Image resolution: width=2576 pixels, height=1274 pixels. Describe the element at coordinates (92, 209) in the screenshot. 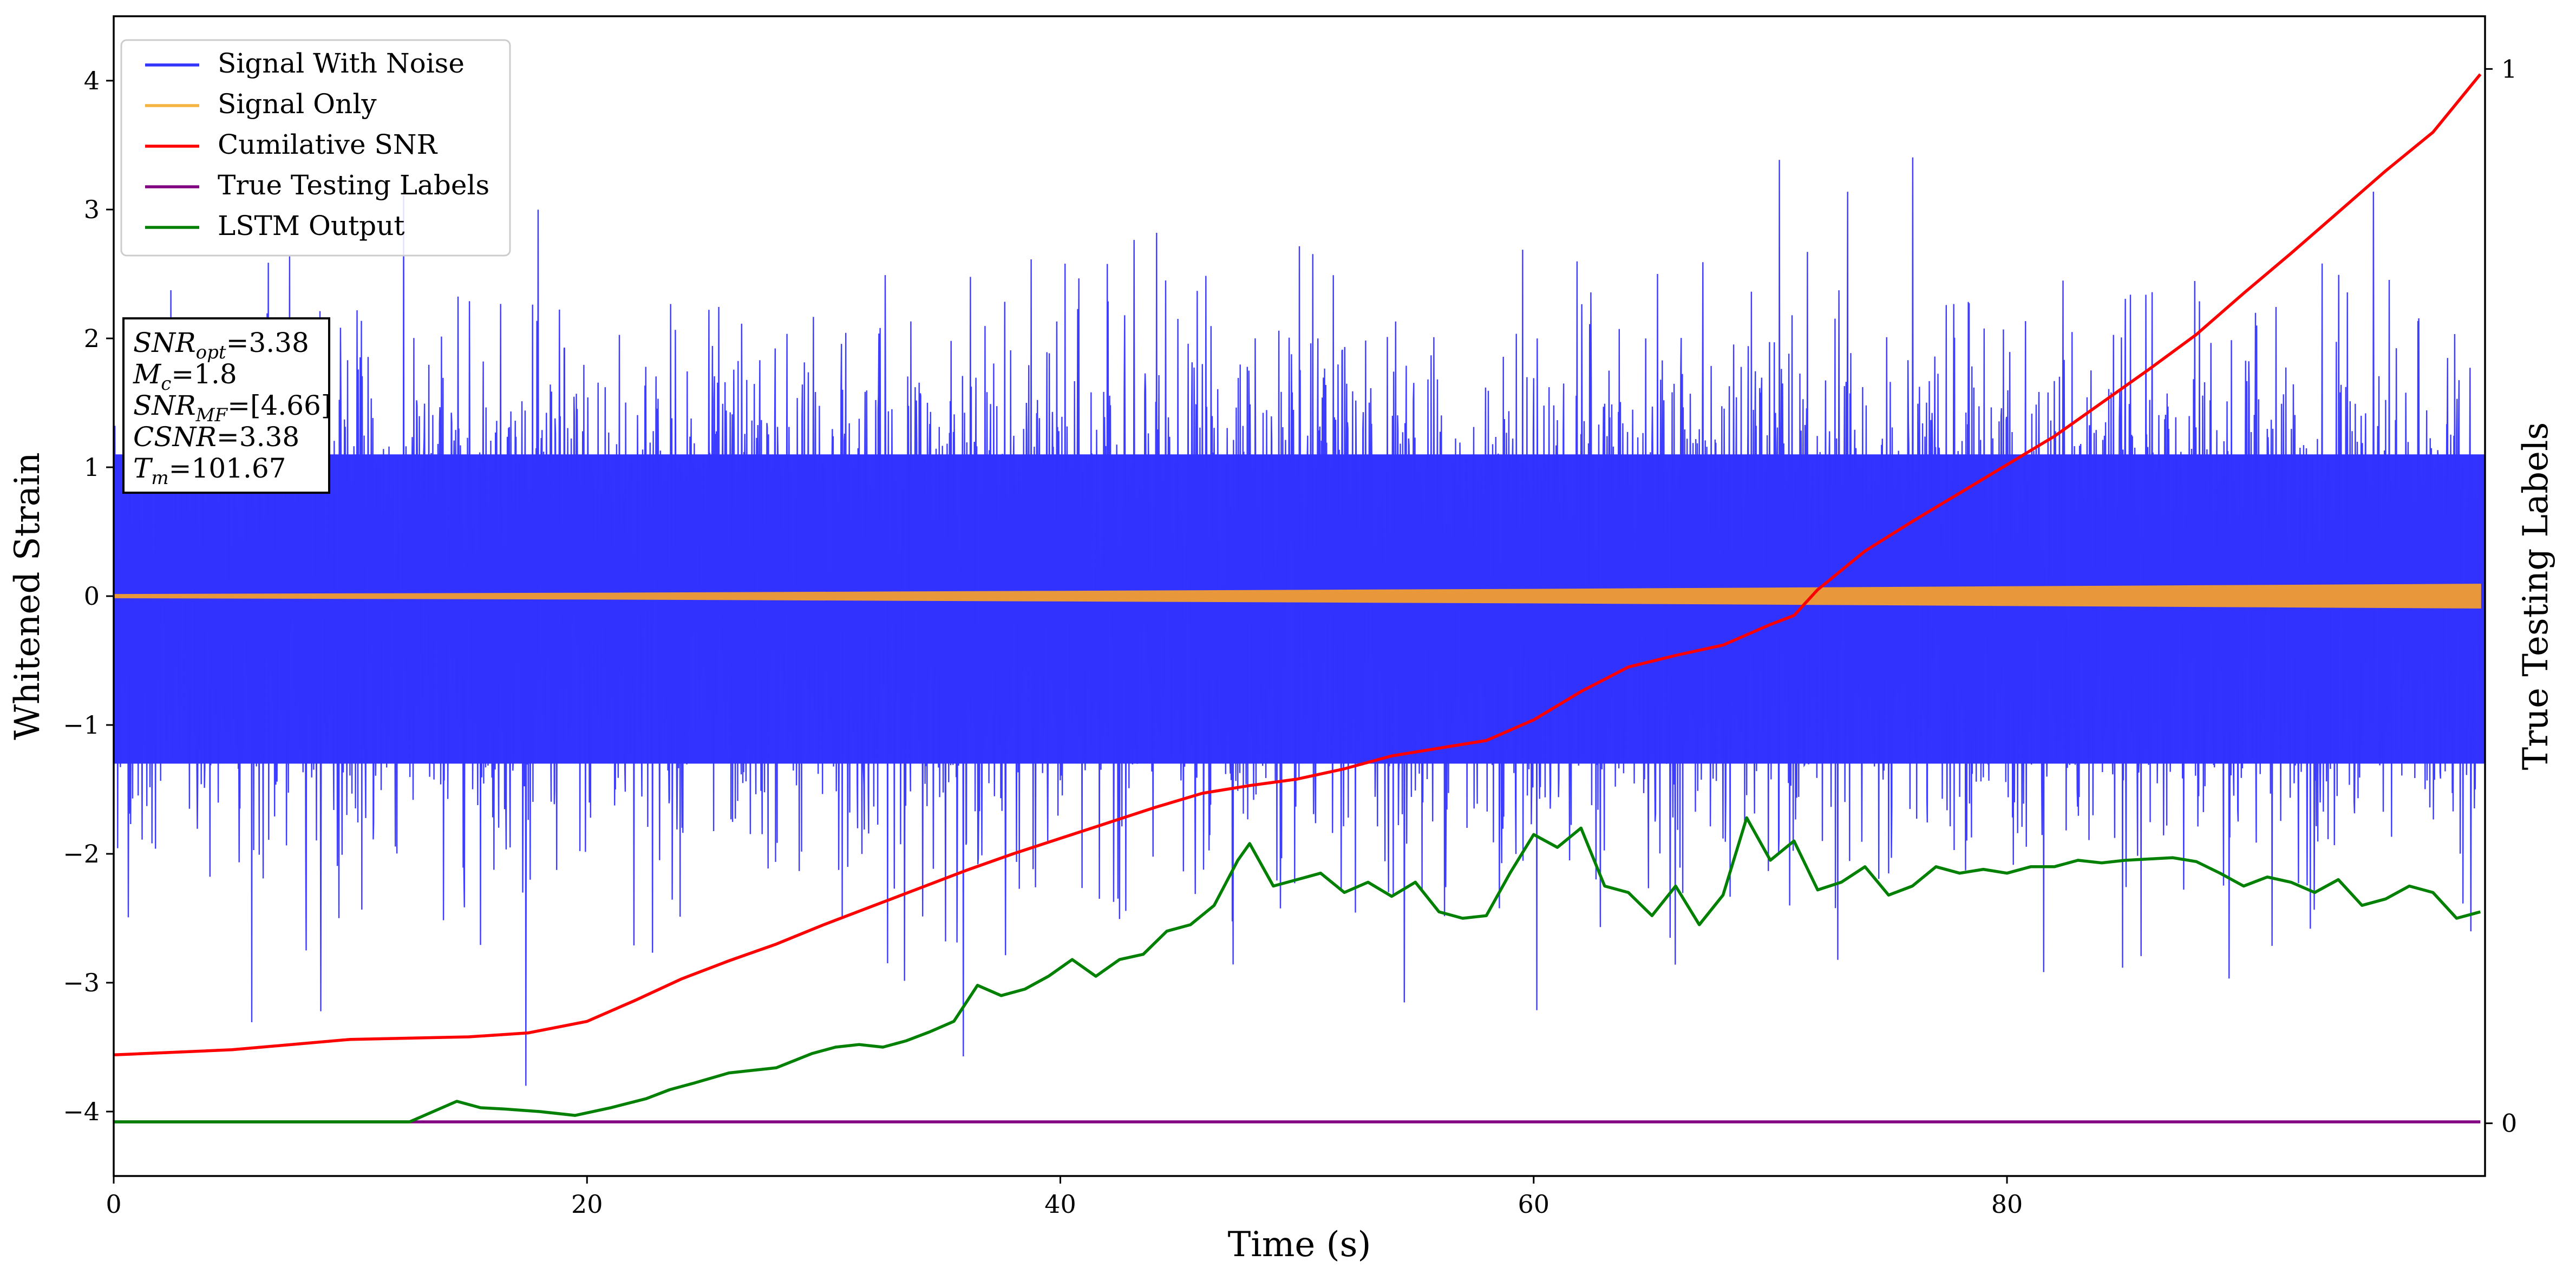

I see `y-tick-label: 3` at that location.